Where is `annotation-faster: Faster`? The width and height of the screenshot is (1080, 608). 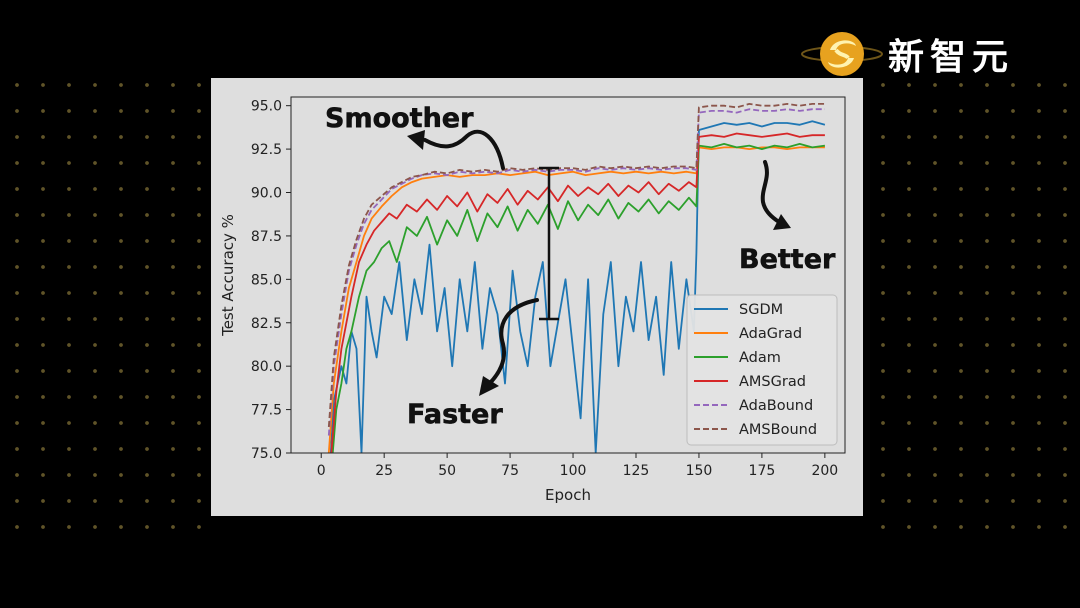 annotation-faster: Faster is located at coordinates (455, 414).